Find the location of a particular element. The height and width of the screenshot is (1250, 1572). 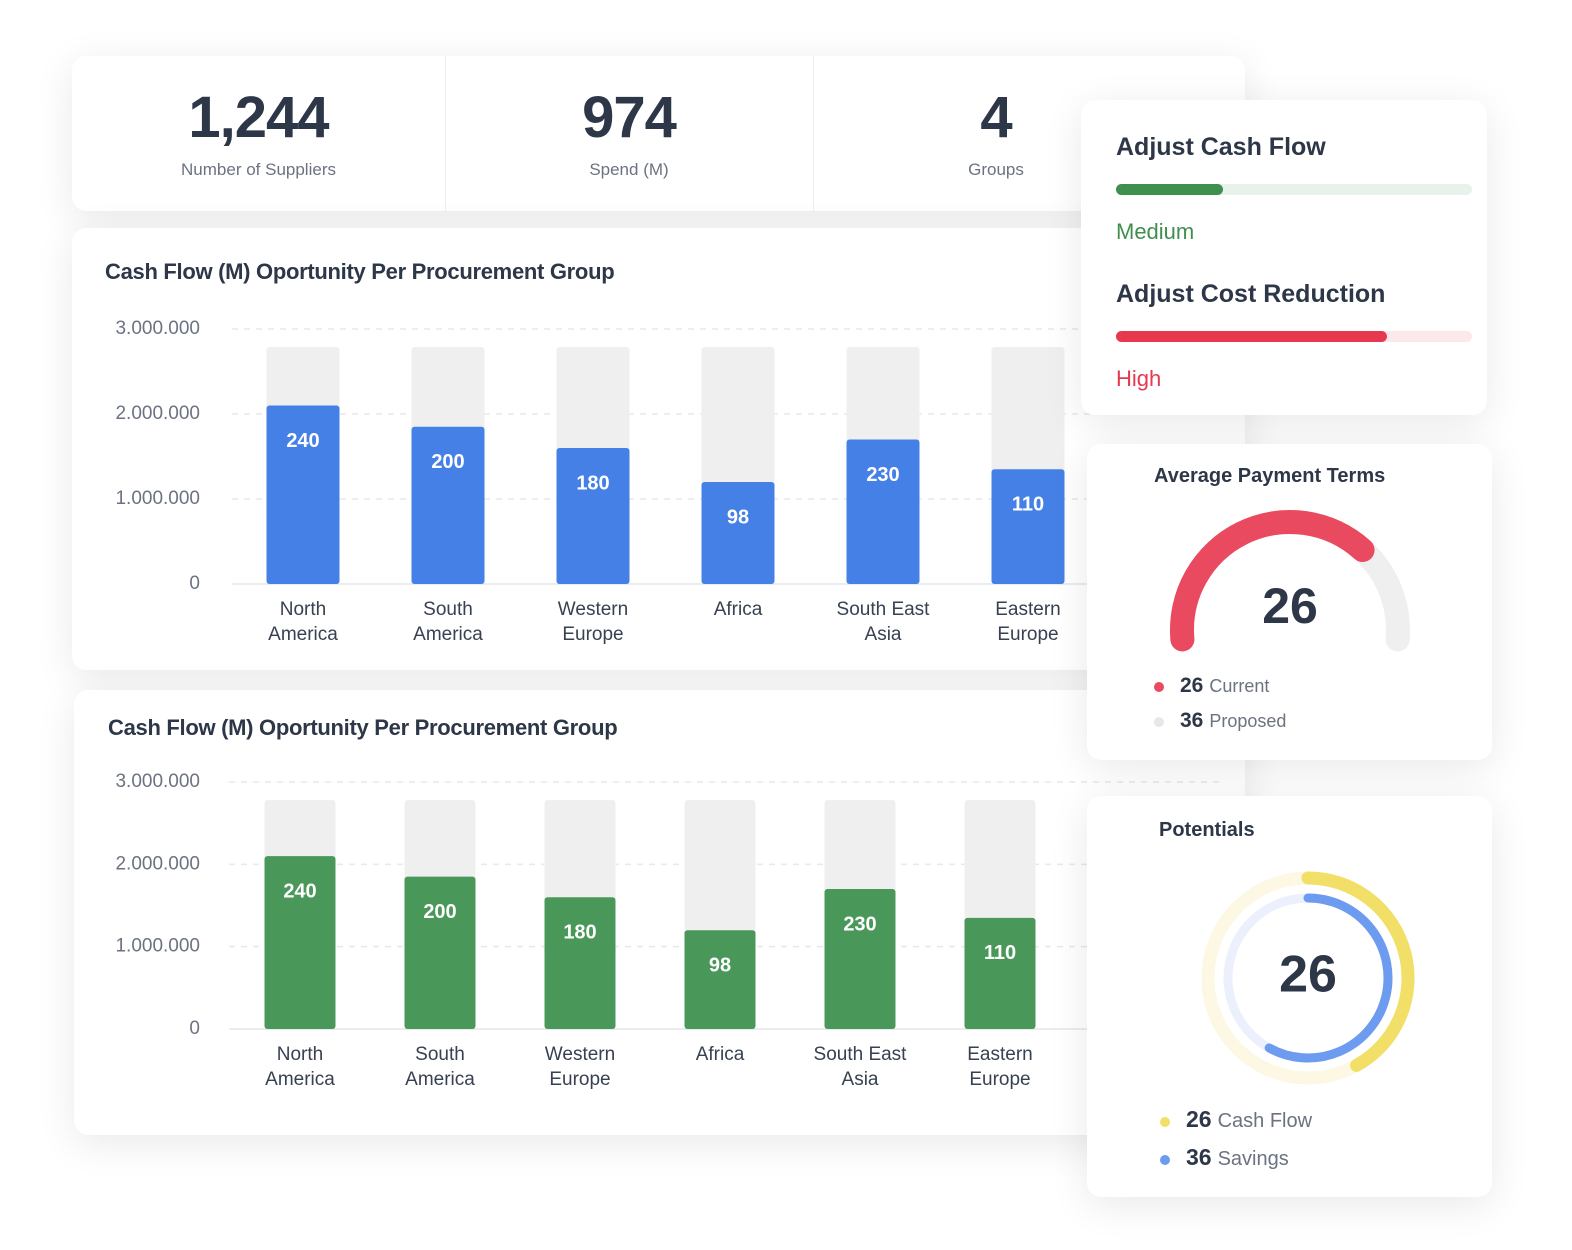

kpi: 4 Groups is located at coordinates (996, 133).